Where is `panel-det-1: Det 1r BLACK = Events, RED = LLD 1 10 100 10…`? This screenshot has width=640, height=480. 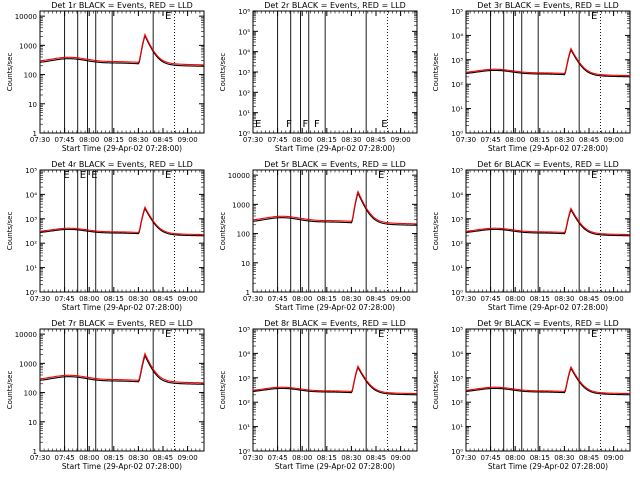 panel-det-1: Det 1r BLACK = Events, RED = LLD 1 10 100 10… is located at coordinates (105, 77).